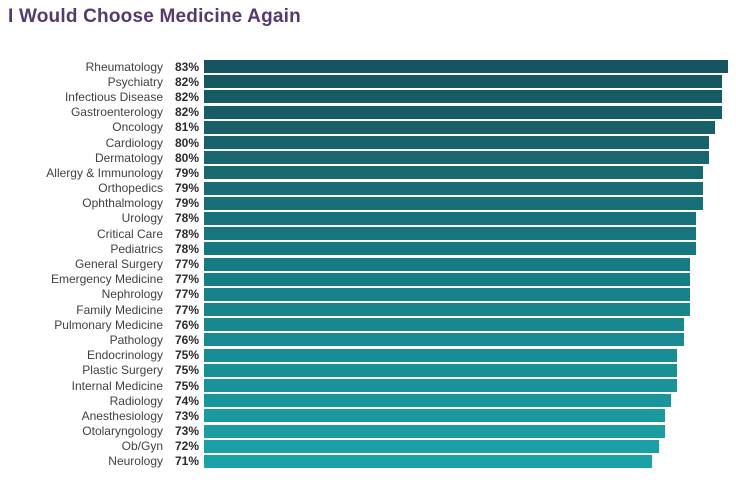 The width and height of the screenshot is (736, 486). What do you see at coordinates (186, 127) in the screenshot?
I see `value-label: 81%` at bounding box center [186, 127].